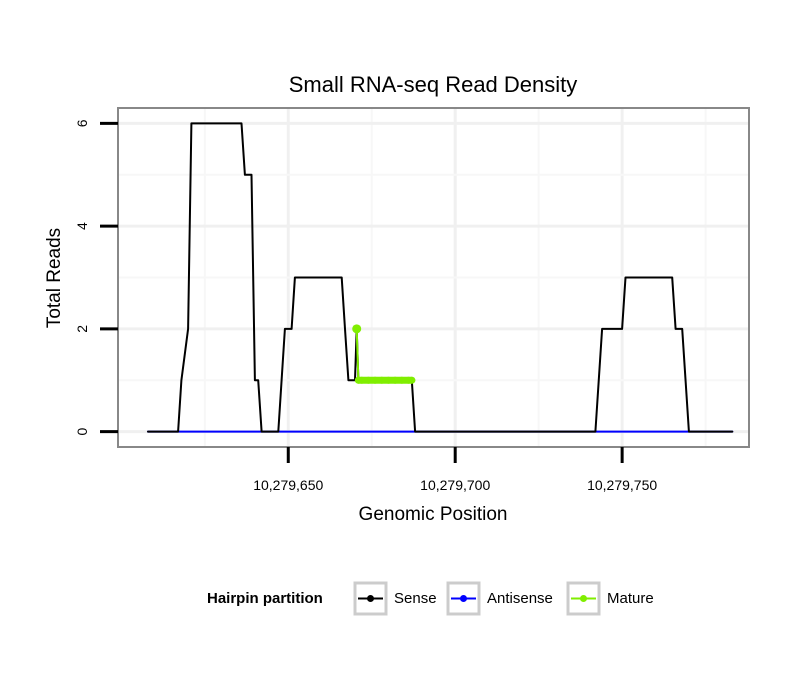  What do you see at coordinates (265, 598) in the screenshot?
I see `legend-title: Hairpin partition` at bounding box center [265, 598].